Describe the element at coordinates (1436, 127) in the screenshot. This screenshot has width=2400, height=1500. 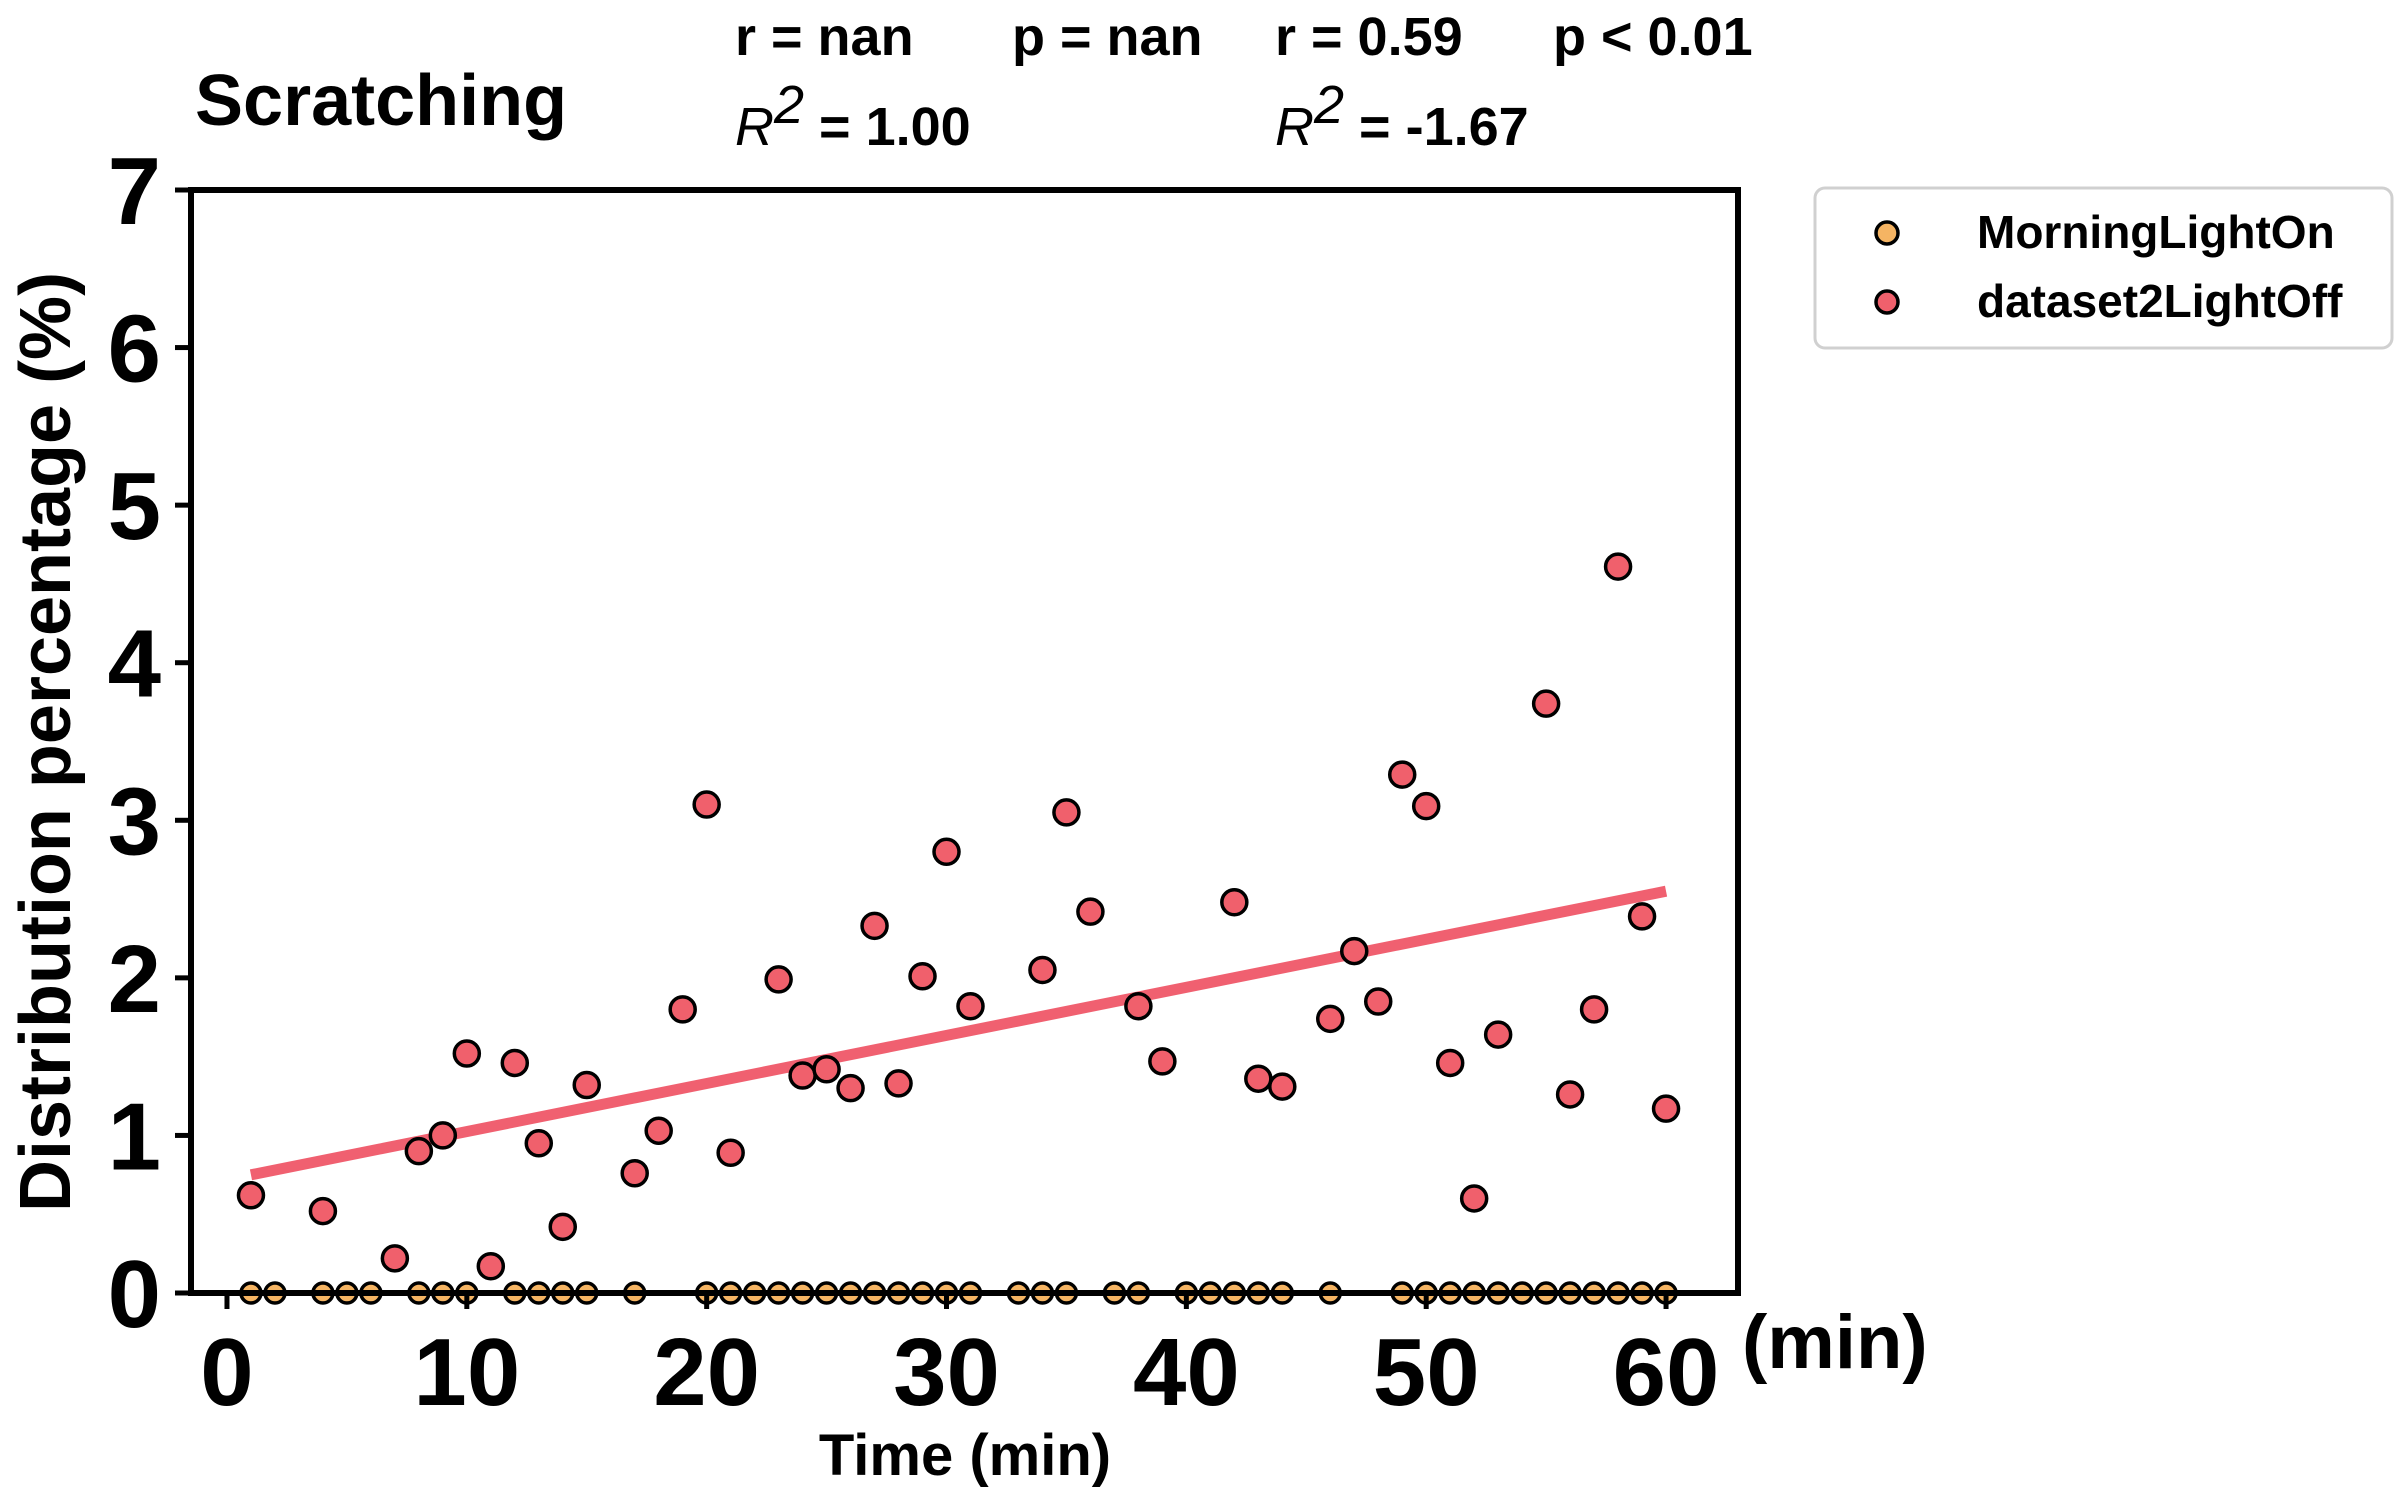
I see `series2-r2-value: = -1.67` at that location.